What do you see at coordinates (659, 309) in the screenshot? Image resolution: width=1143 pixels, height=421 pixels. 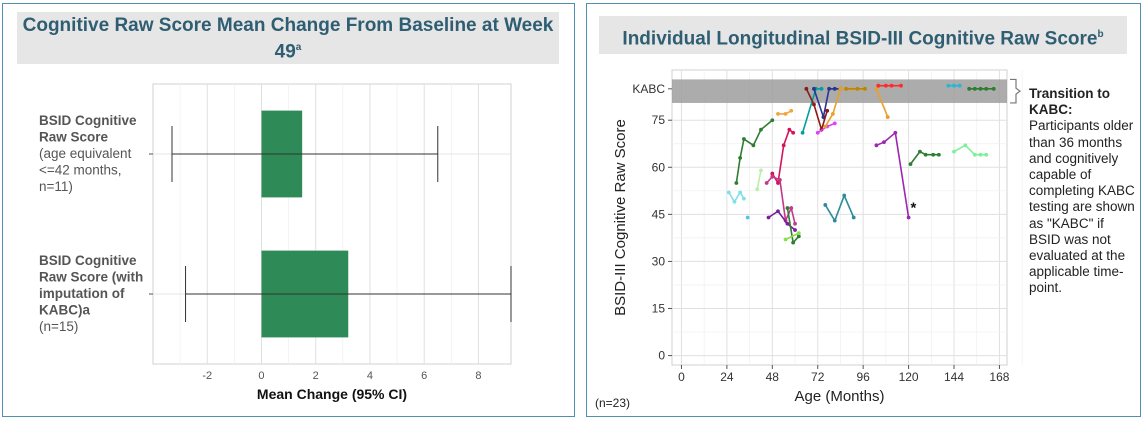 I see `y-tick-label: 15` at bounding box center [659, 309].